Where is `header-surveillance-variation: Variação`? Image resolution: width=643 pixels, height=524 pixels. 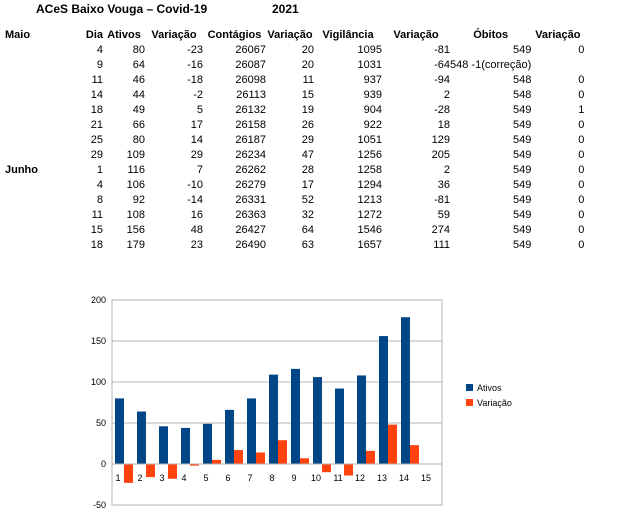 header-surveillance-variation: Variação is located at coordinates (416, 35).